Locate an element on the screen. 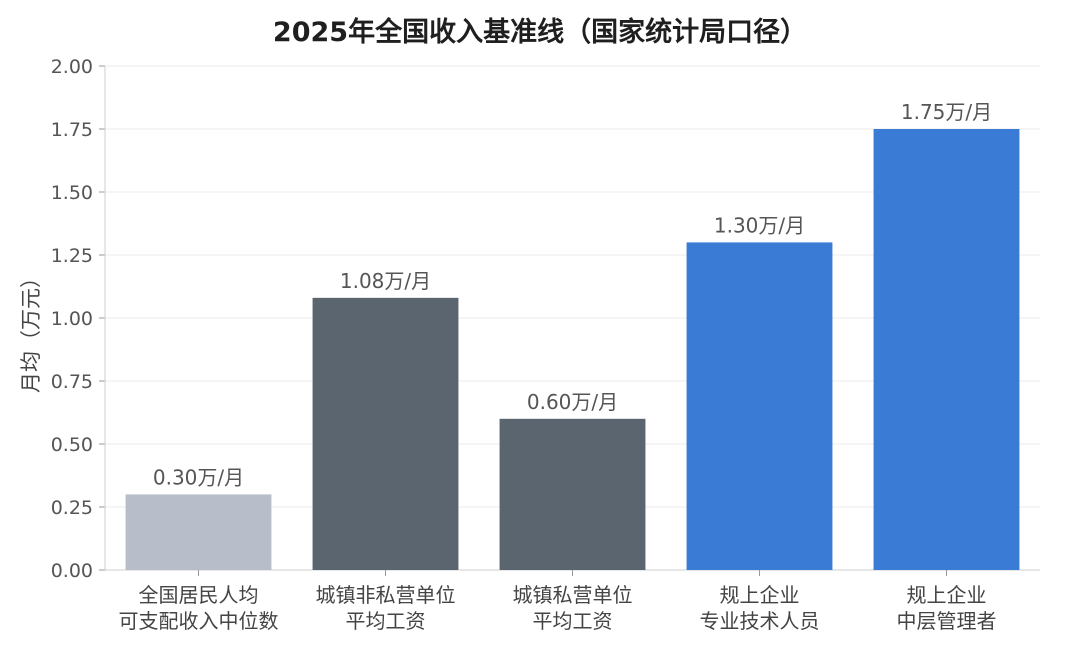 The height and width of the screenshot is (648, 1080). y-tick-label: 0.00 is located at coordinates (72, 571).